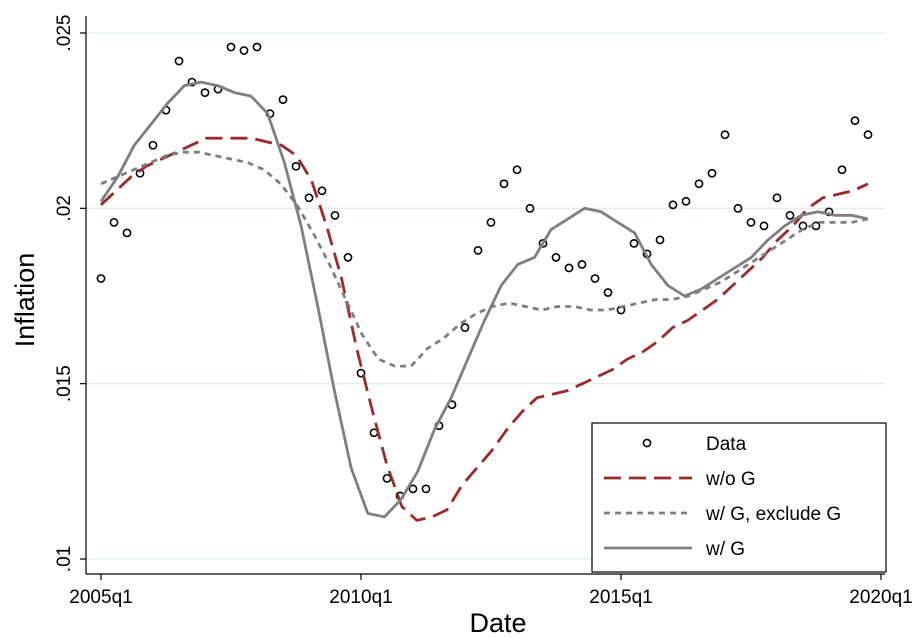 The height and width of the screenshot is (639, 919). Describe the element at coordinates (647, 443) in the screenshot. I see `legend-key` at that location.